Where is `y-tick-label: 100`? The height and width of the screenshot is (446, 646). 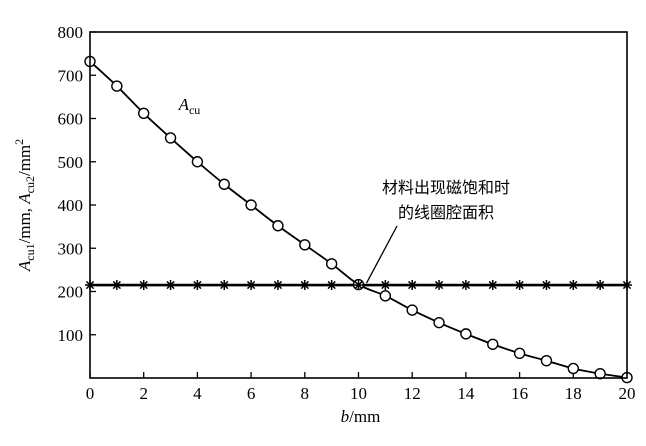 y-tick-label: 100 is located at coordinates (71, 335).